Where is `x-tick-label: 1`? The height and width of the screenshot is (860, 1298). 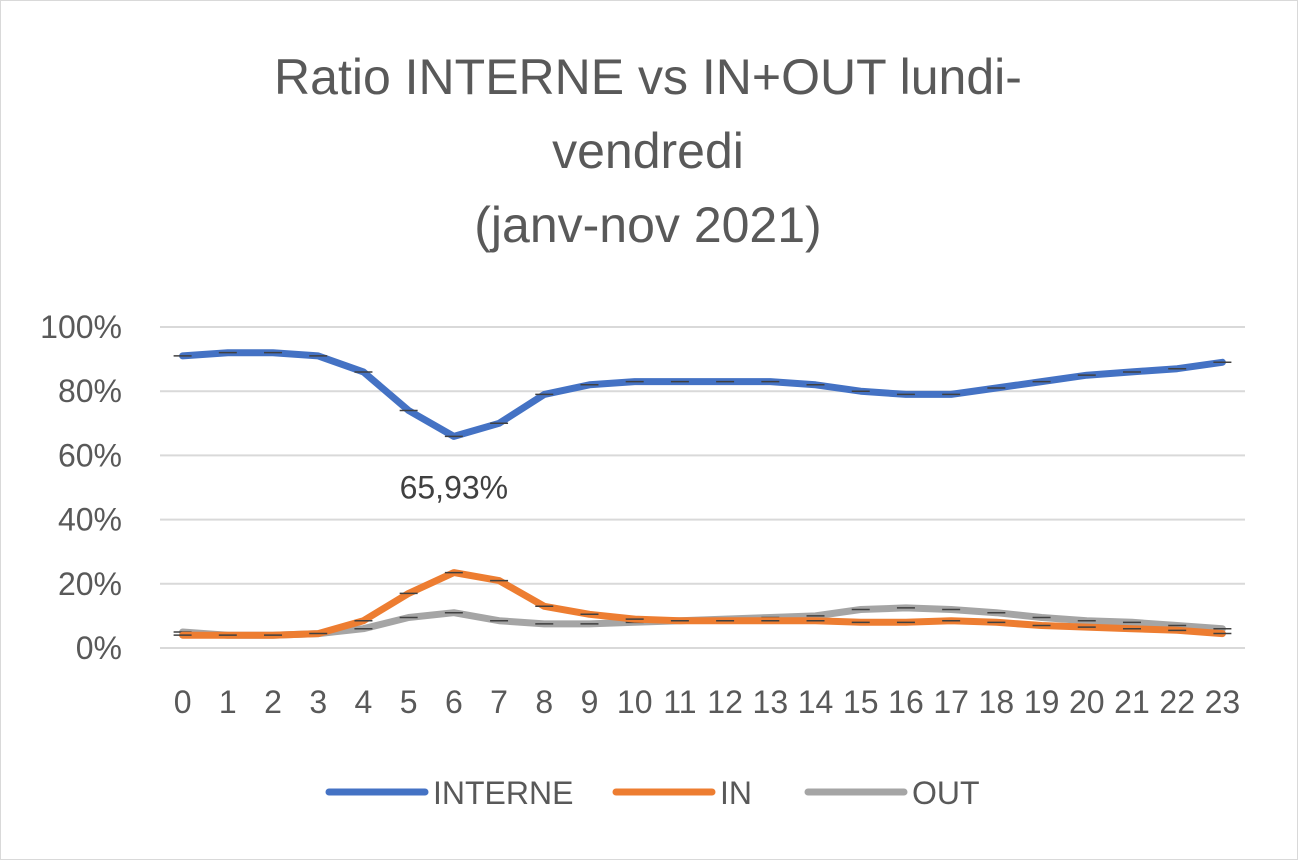
x-tick-label: 1 is located at coordinates (228, 702).